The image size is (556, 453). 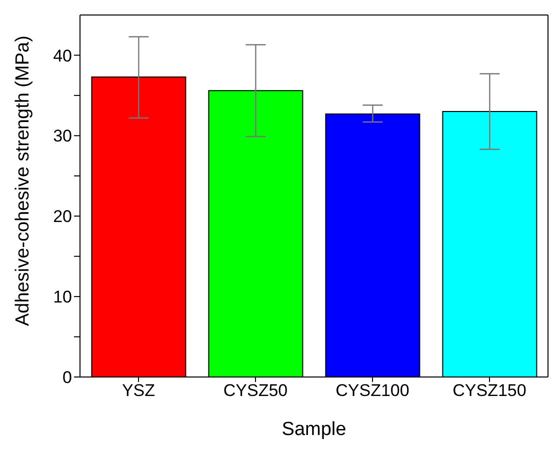 What do you see at coordinates (62, 216) in the screenshot?
I see `y-tick-label: 20` at bounding box center [62, 216].